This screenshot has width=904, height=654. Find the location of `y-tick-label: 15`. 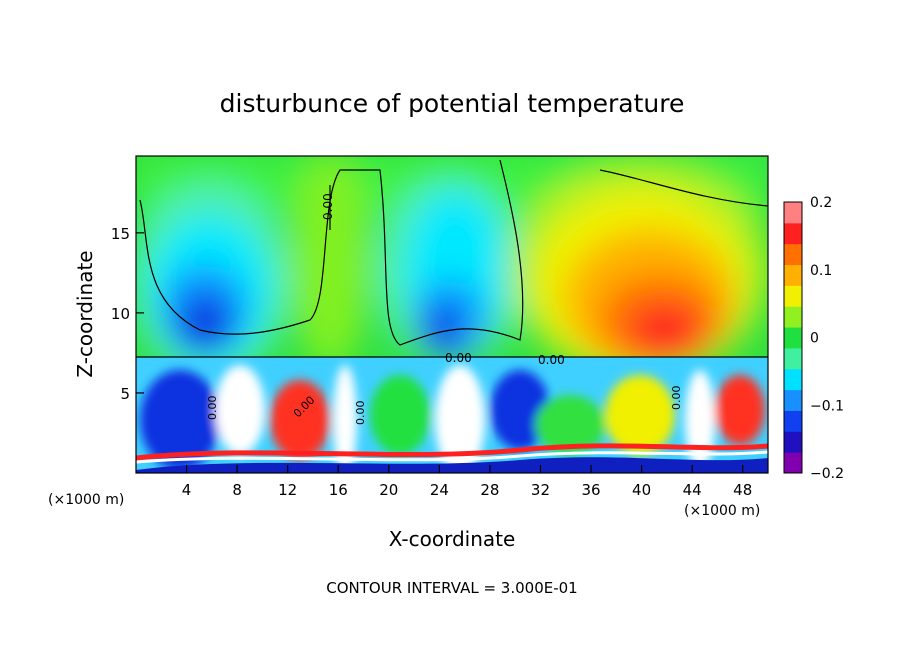

y-tick-label: 15 is located at coordinates (120, 234).